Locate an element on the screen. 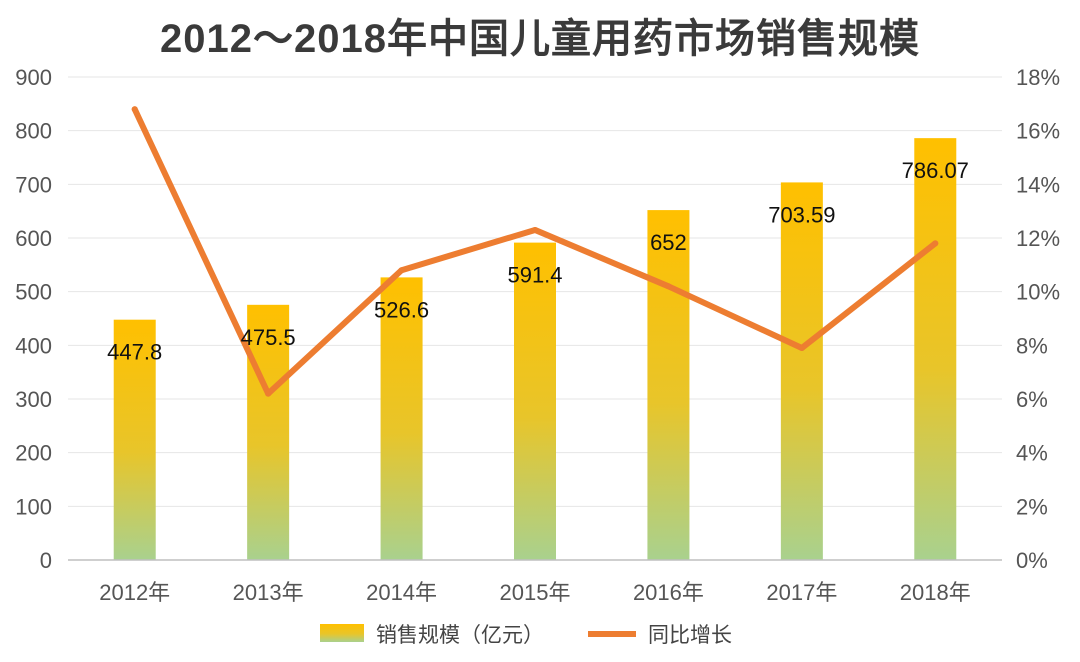 This screenshot has width=1080, height=662. data-label: 786.07 is located at coordinates (935, 170).